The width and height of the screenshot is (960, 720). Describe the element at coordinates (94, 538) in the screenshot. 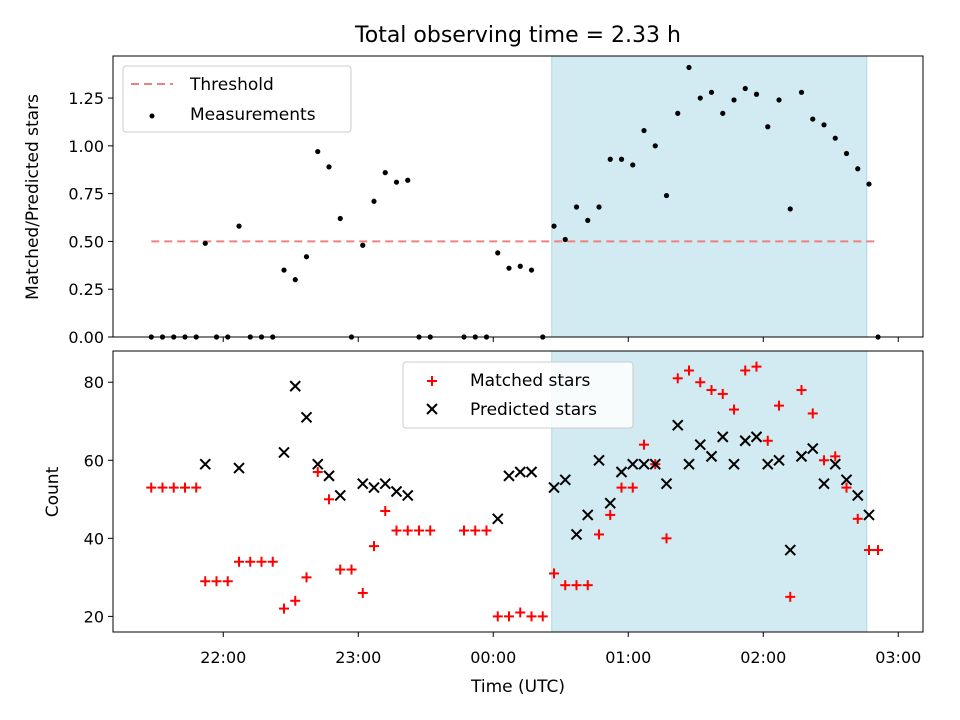

I see `bottom-y-tick-label: 40` at that location.